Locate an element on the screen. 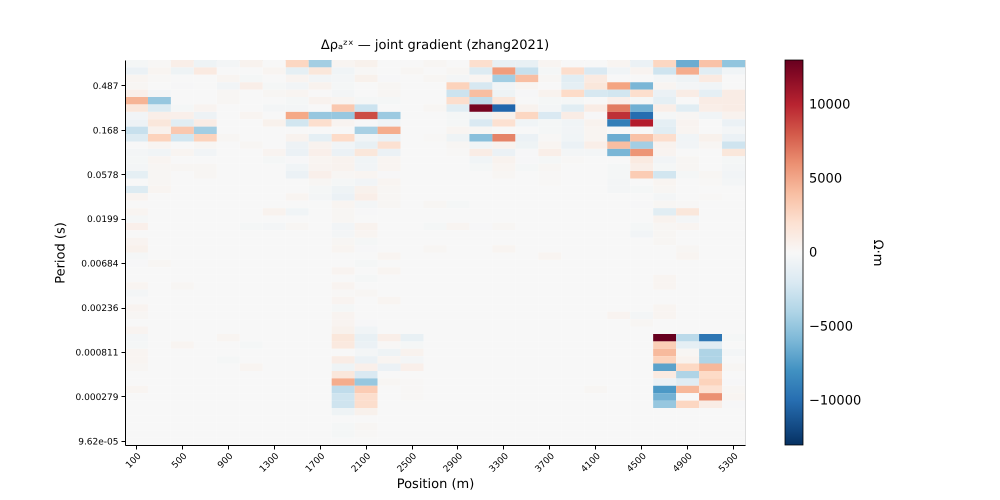 The image size is (1000, 500). y-tick-label: 0.0578 is located at coordinates (103, 175).